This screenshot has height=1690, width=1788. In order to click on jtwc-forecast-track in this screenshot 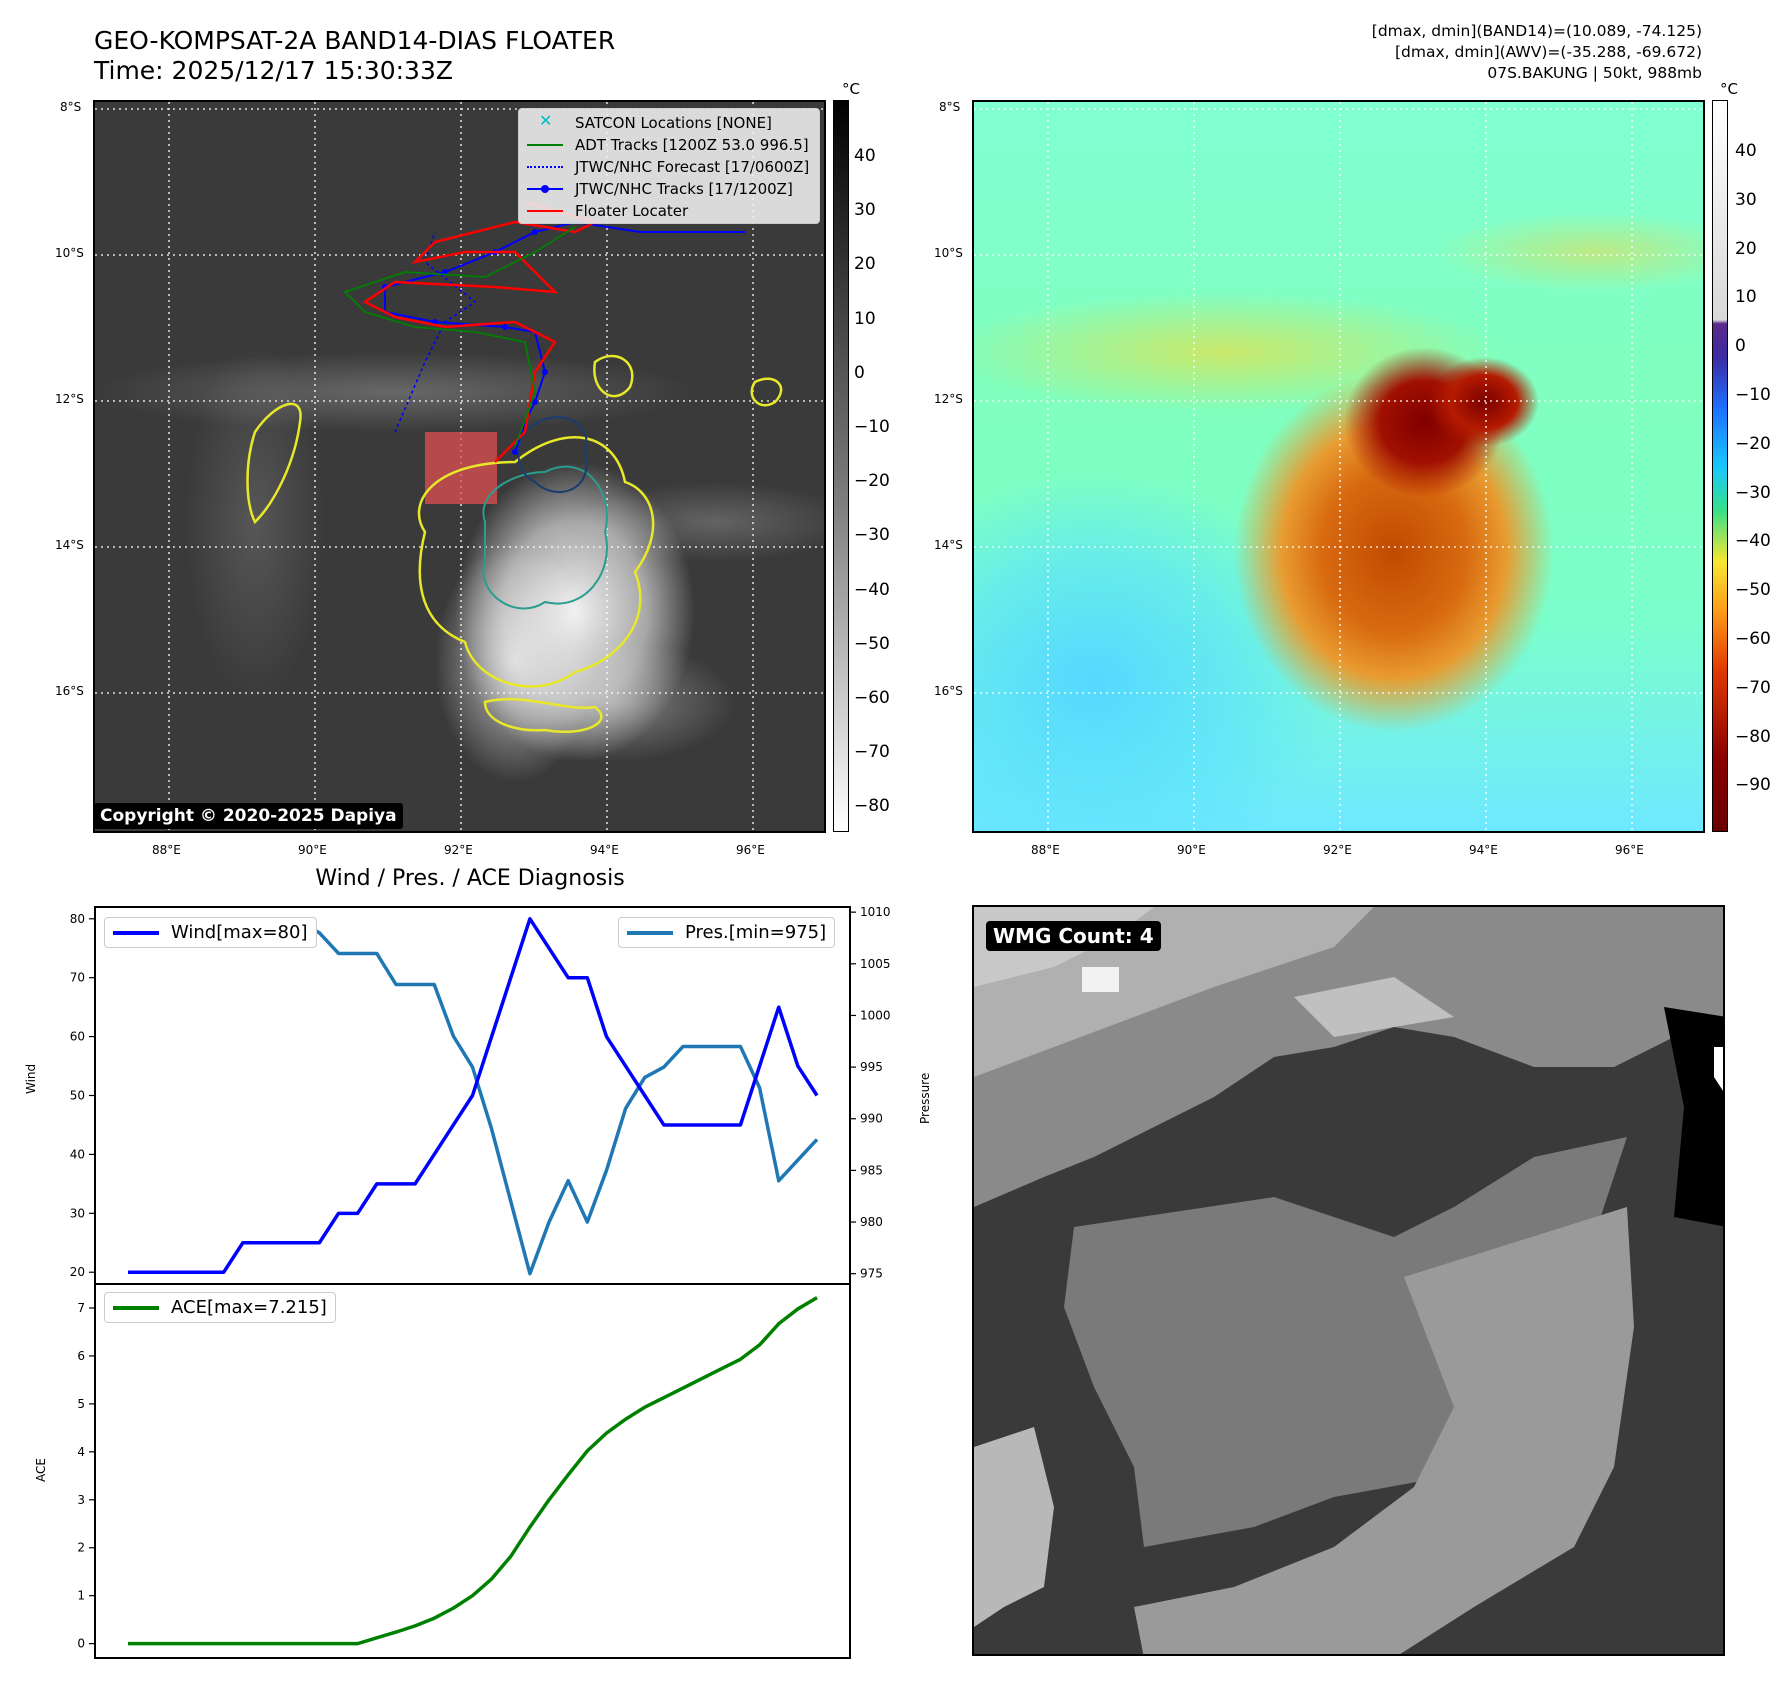, I will do `click(435, 332)`.